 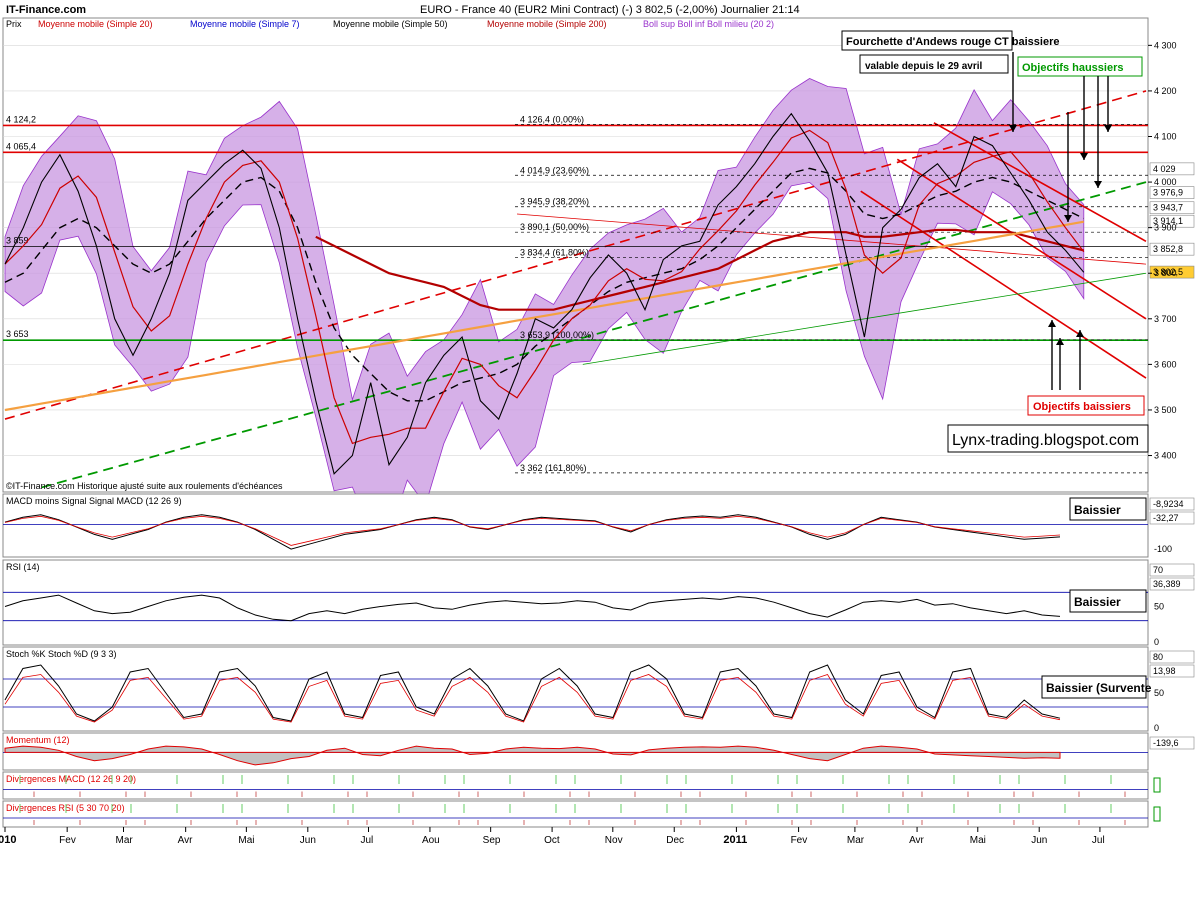 What do you see at coordinates (46, 10) in the screenshot?
I see `site-name: IT-Finance.com` at bounding box center [46, 10].